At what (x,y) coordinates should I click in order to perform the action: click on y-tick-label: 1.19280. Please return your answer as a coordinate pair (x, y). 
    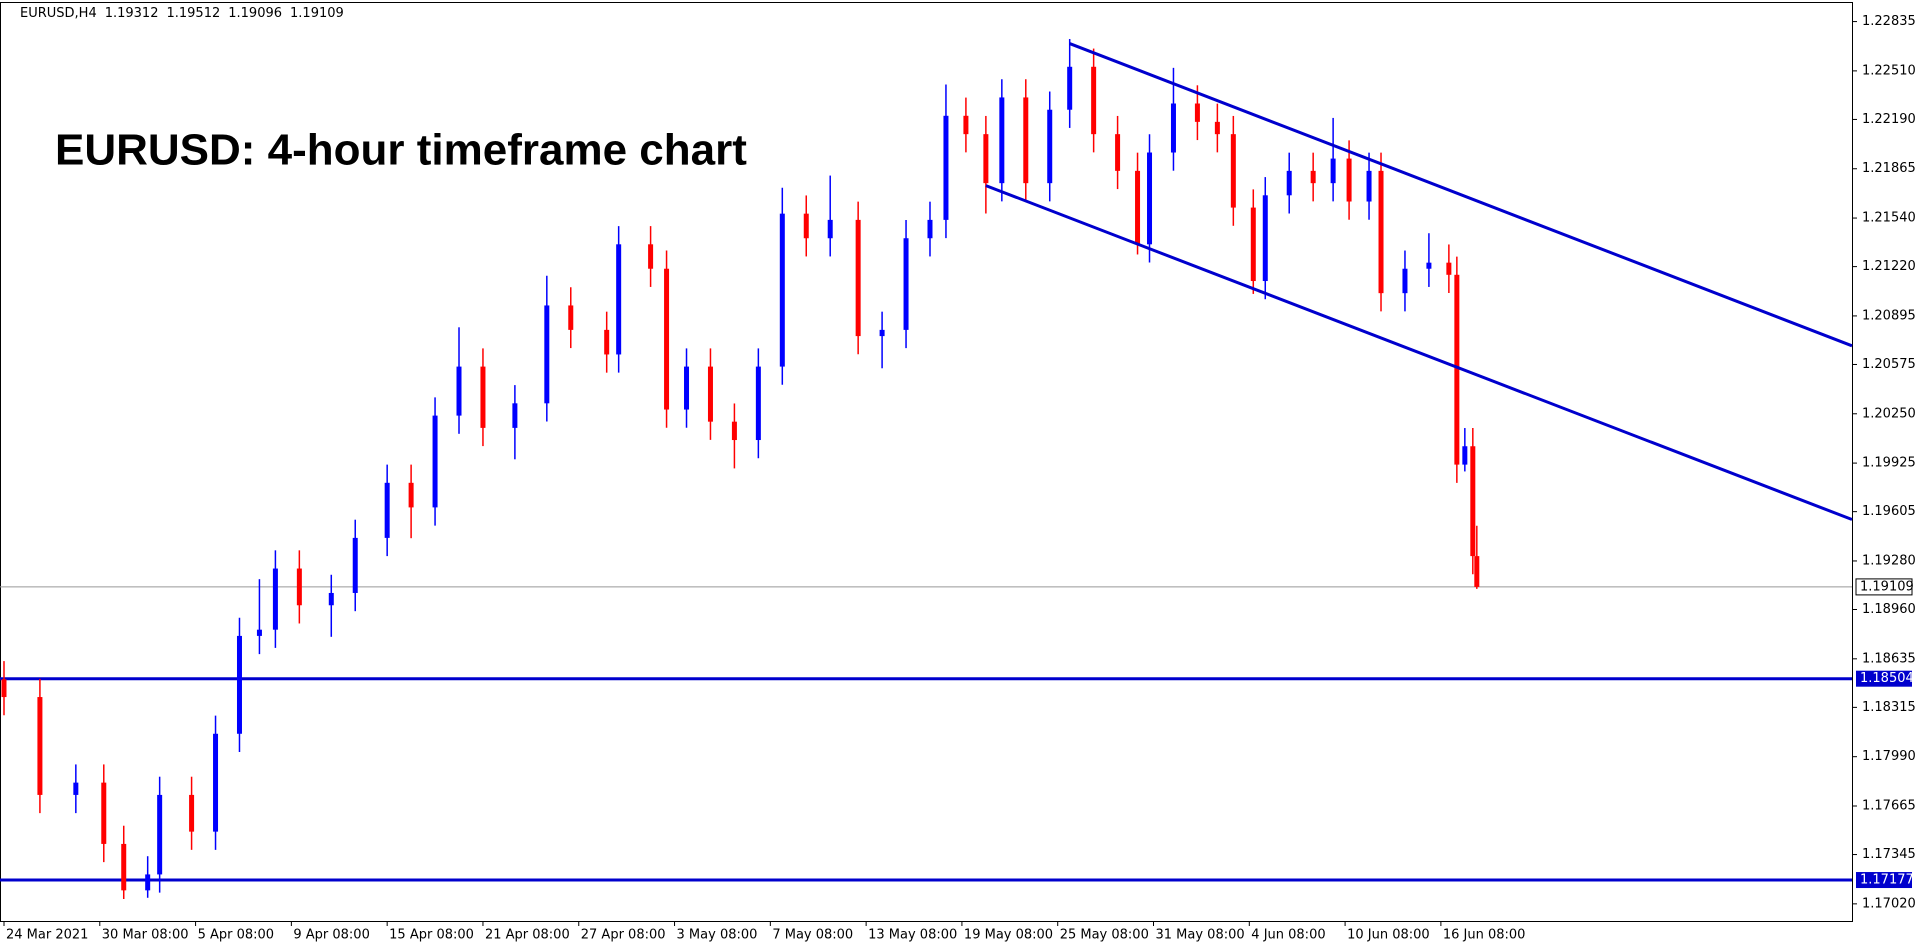
    Looking at the image, I should click on (1889, 560).